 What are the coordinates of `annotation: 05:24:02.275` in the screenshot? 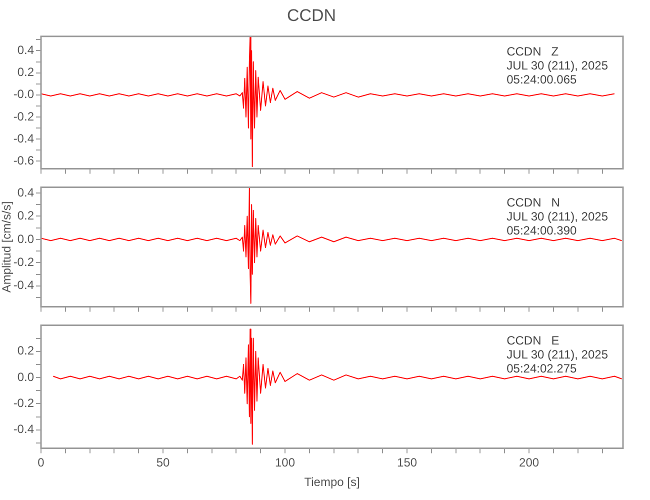 It's located at (541, 369).